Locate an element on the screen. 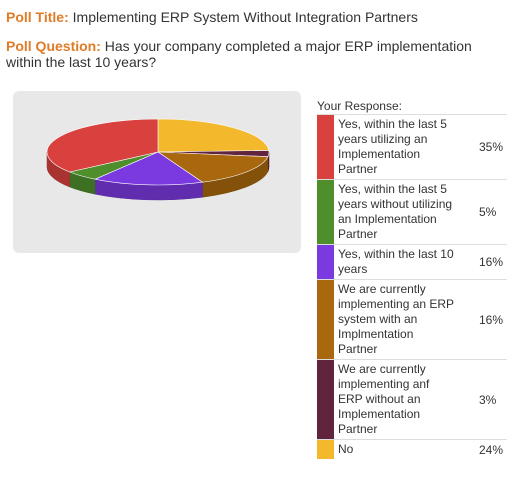 The width and height of the screenshot is (511, 497). legend-percent: 24% is located at coordinates (491, 449).